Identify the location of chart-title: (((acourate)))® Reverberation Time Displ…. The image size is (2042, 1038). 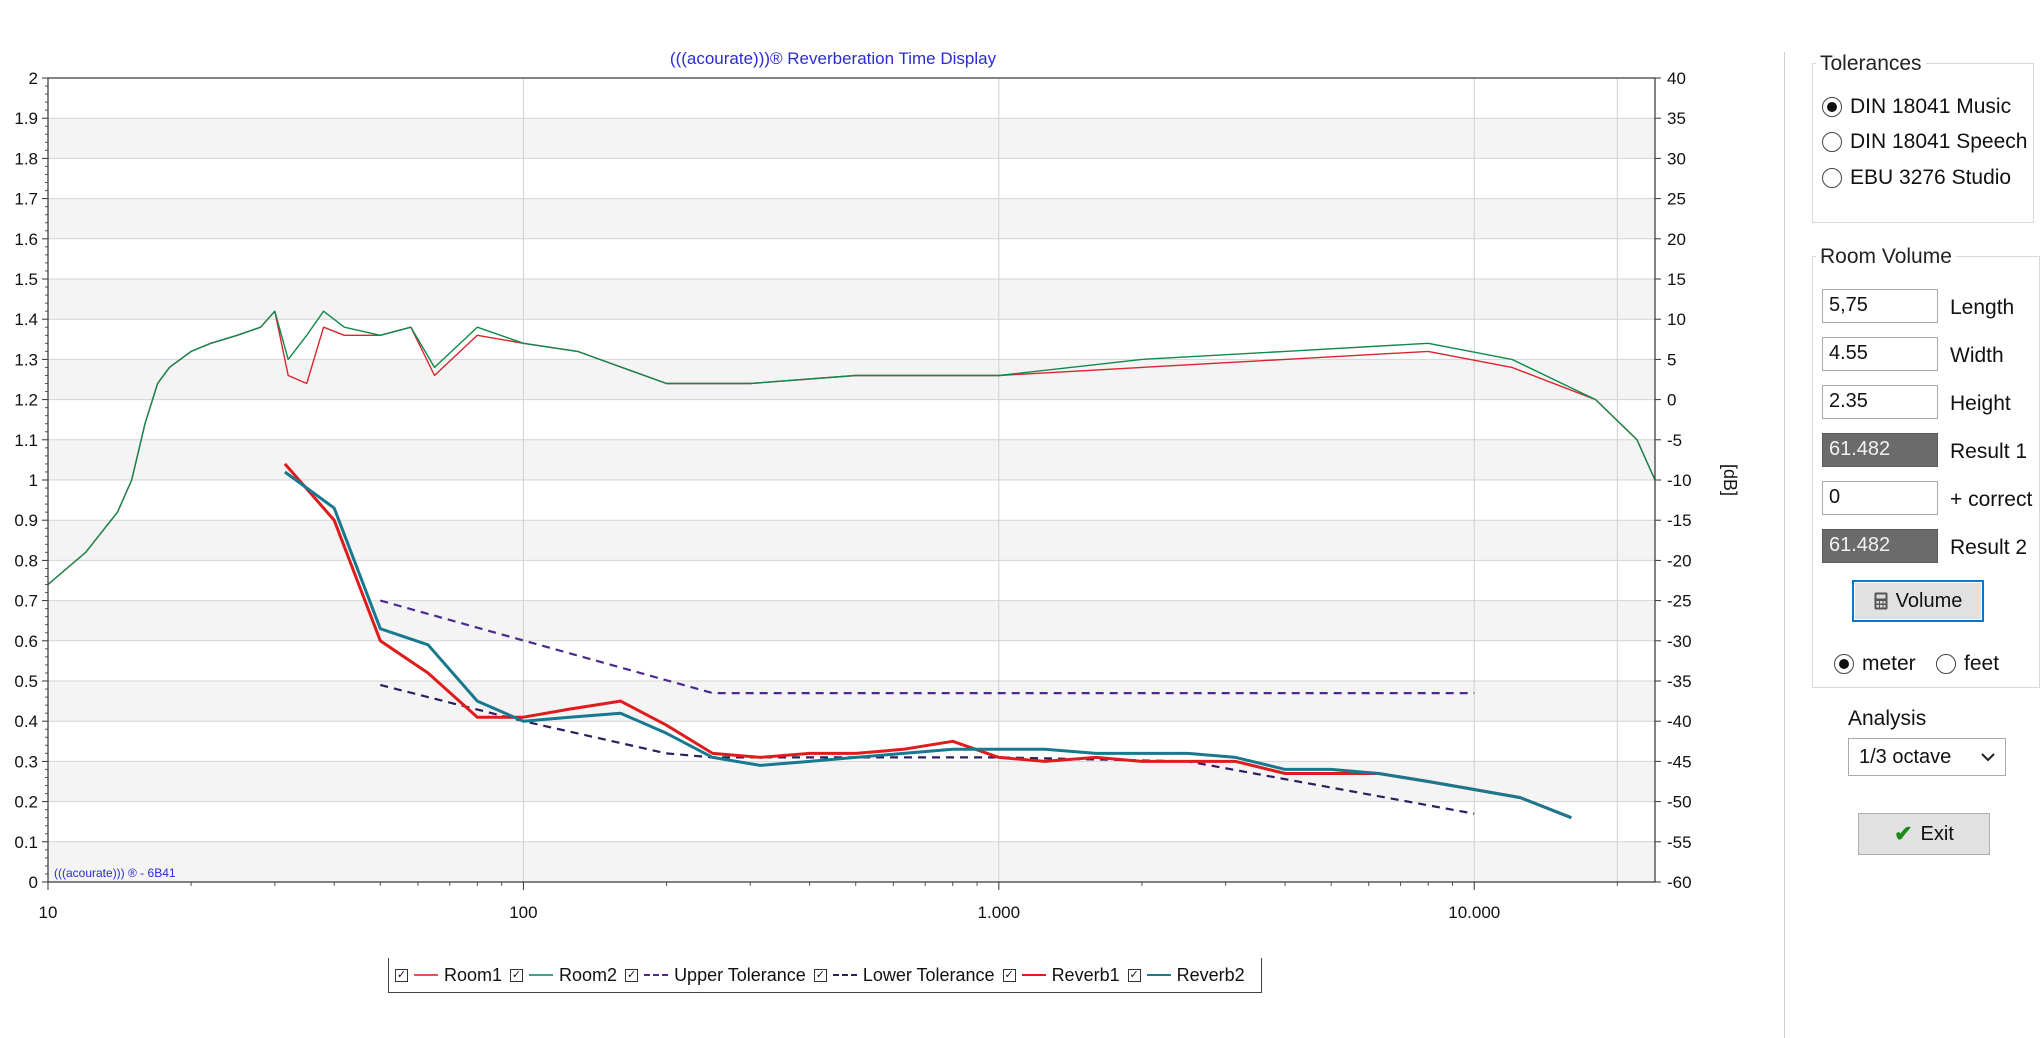
(833, 58).